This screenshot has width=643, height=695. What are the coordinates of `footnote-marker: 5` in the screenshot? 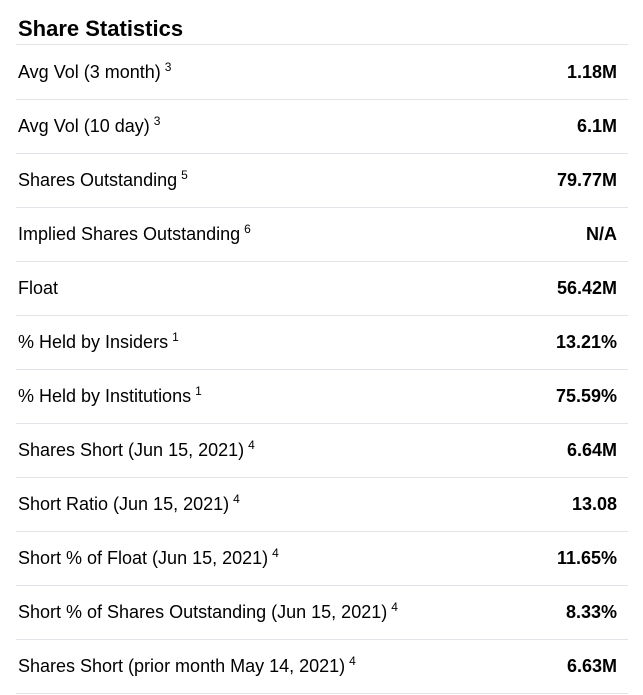 It's located at (184, 175).